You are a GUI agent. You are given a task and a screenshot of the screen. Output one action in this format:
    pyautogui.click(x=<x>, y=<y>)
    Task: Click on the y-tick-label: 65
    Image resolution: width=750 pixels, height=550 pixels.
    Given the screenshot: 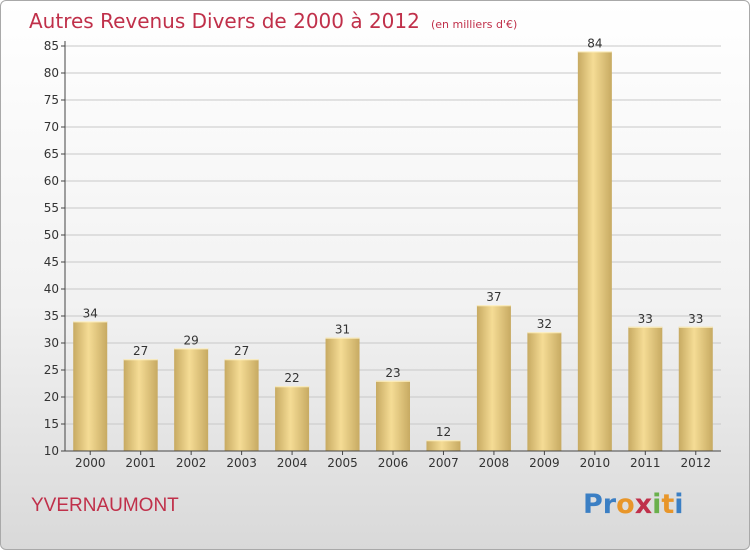 What is the action you would take?
    pyautogui.click(x=51, y=154)
    